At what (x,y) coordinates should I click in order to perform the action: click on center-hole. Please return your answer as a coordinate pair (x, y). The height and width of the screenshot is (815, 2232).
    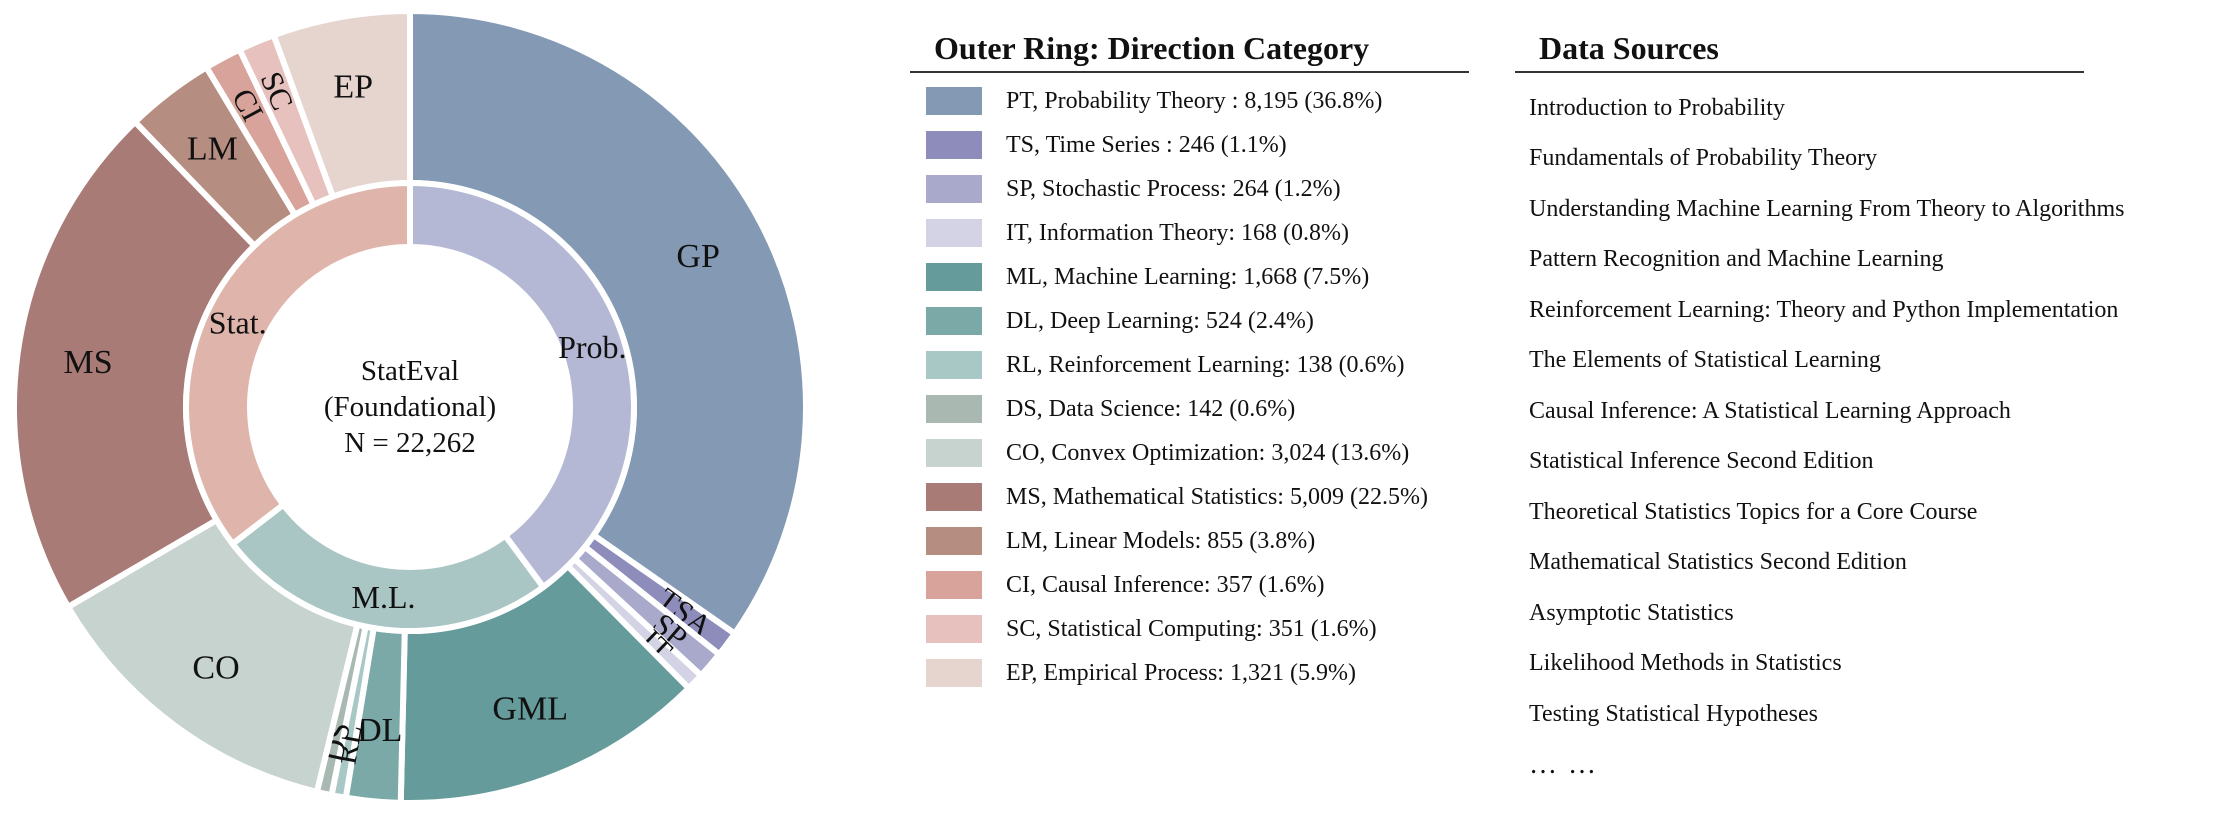
    Looking at the image, I should click on (410, 407).